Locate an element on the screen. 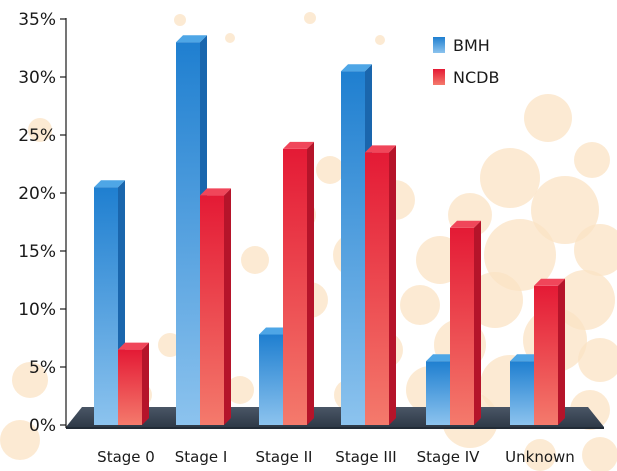  y-tick-label: 10% is located at coordinates (37, 310).